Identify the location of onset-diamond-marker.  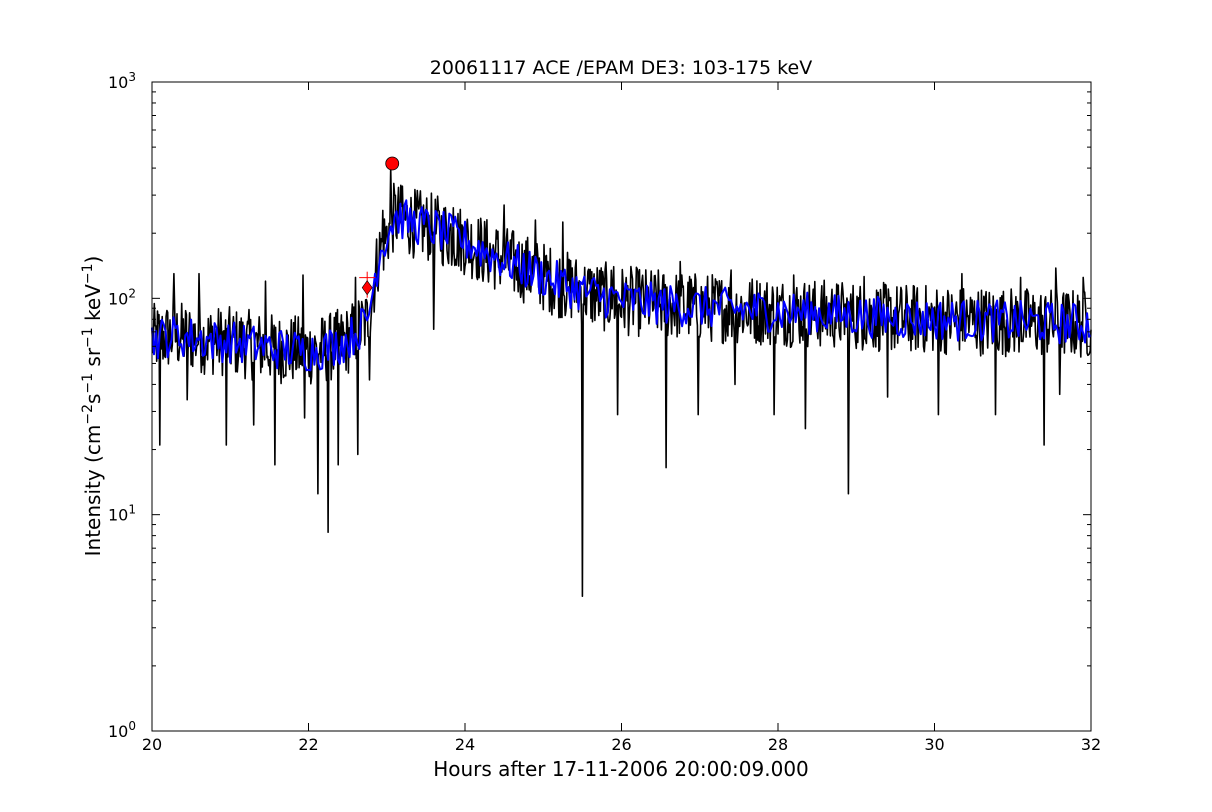
(367, 288).